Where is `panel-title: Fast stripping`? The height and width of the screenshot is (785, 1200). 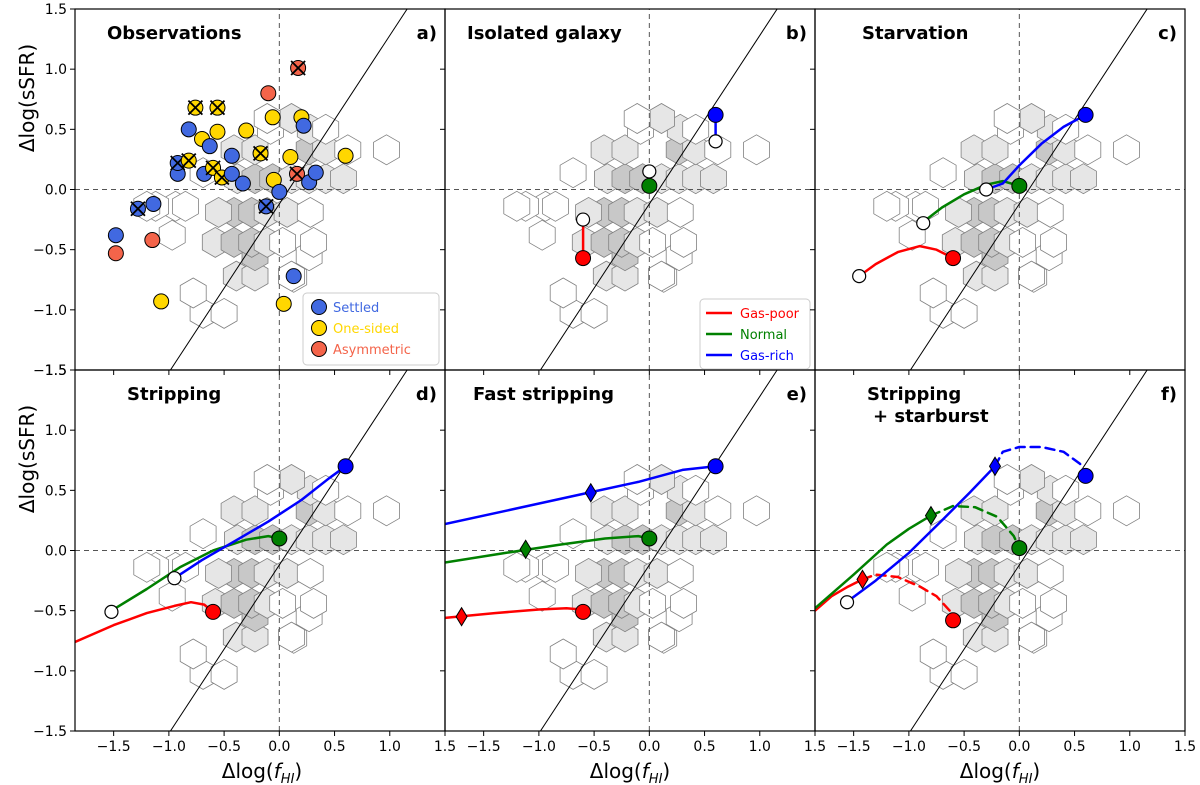 panel-title: Fast stripping is located at coordinates (543, 394).